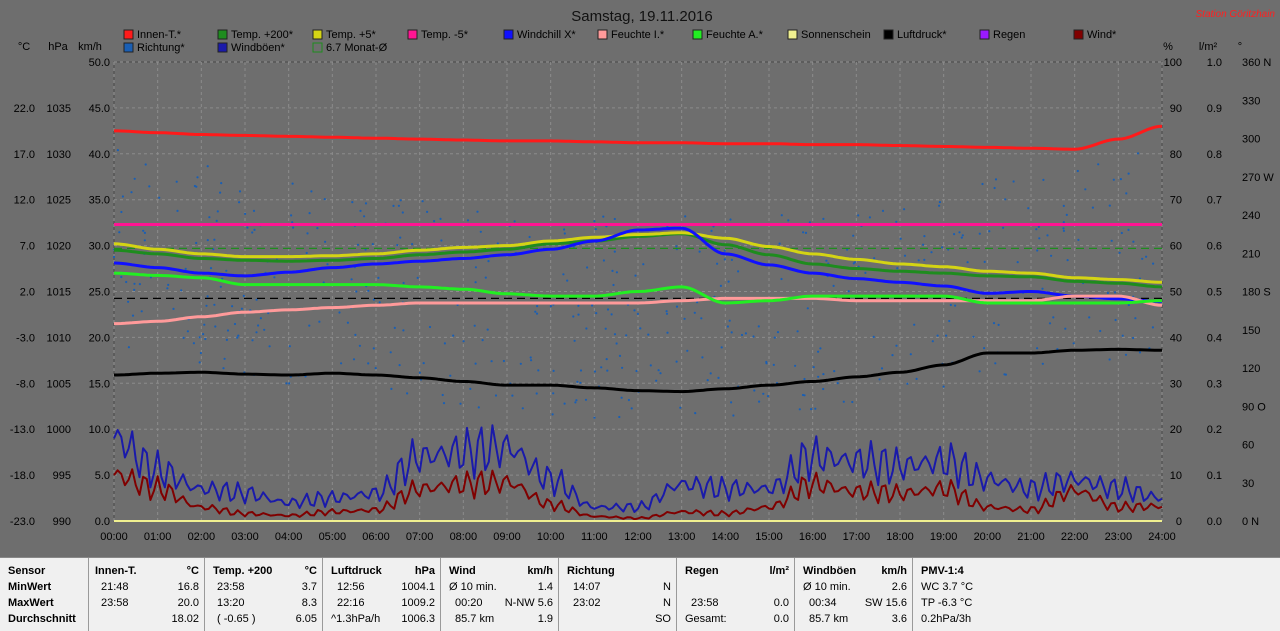 The width and height of the screenshot is (1280, 631). What do you see at coordinates (735, 594) in the screenshot?
I see `stats-regen: Regen l/m² 23:58 0.0 Gesamt: 0.0` at bounding box center [735, 594].